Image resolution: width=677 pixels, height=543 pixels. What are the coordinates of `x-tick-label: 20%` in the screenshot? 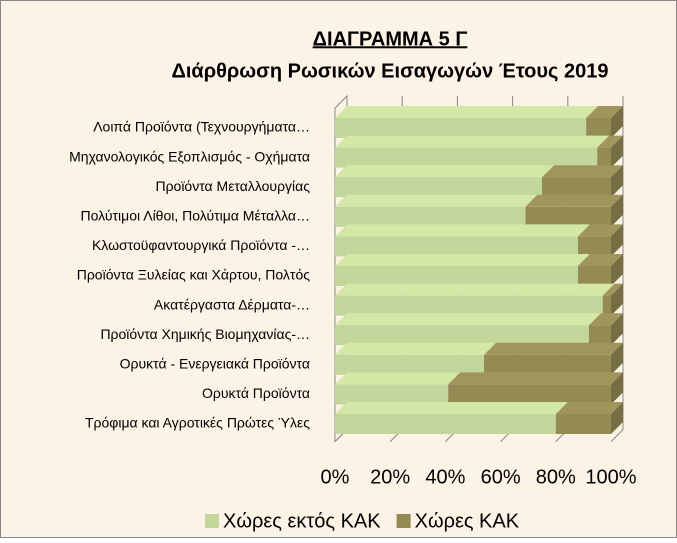 It's located at (390, 477).